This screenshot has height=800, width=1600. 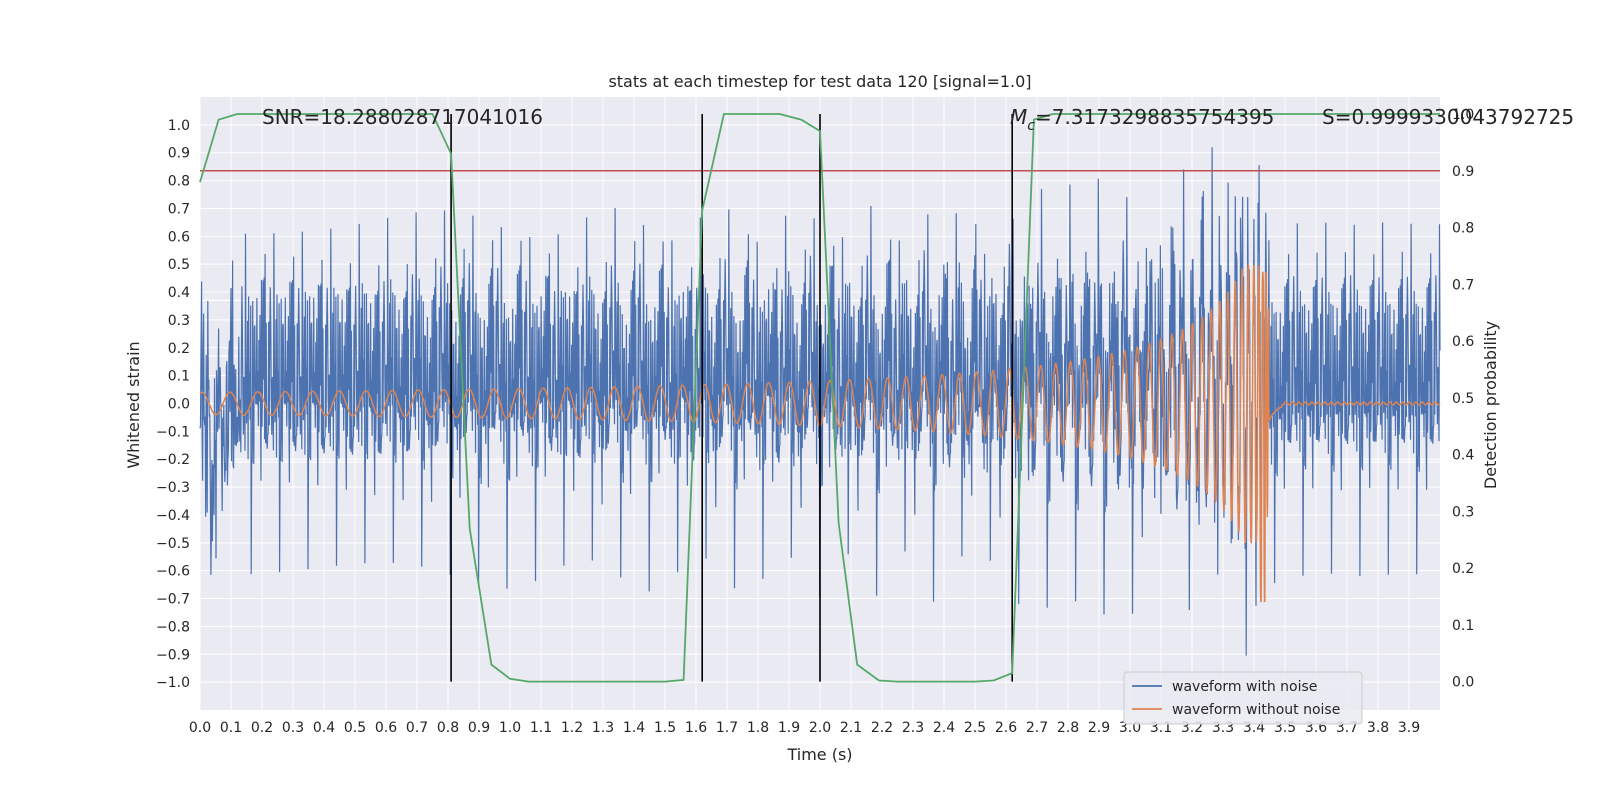 I want to click on x-tick-label: 2.3, so click(x=913, y=728).